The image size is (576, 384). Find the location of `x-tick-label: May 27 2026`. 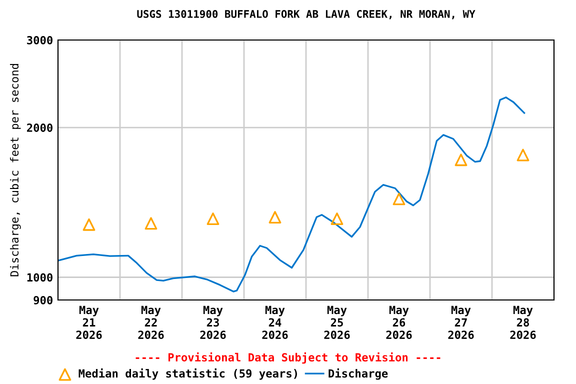

x-tick-label: May 27 2026 is located at coordinates (461, 323).